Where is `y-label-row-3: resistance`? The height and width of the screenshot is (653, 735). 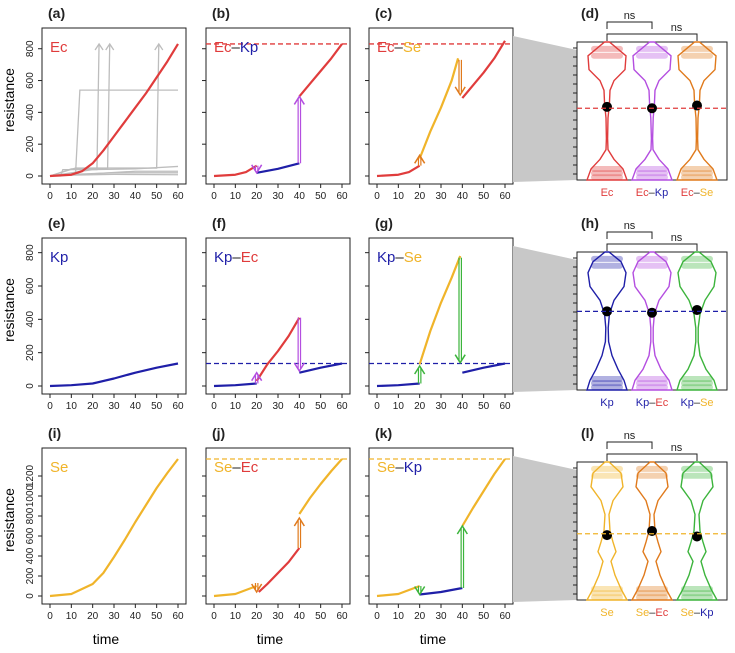 y-label-row-3: resistance is located at coordinates (9, 520).